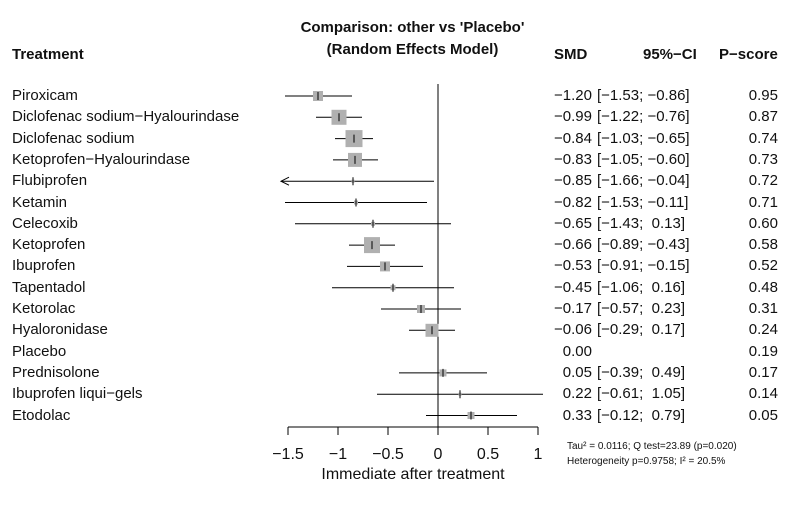 The image size is (800, 507). What do you see at coordinates (488, 454) in the screenshot?
I see `x-tick-label: 0.5` at bounding box center [488, 454].